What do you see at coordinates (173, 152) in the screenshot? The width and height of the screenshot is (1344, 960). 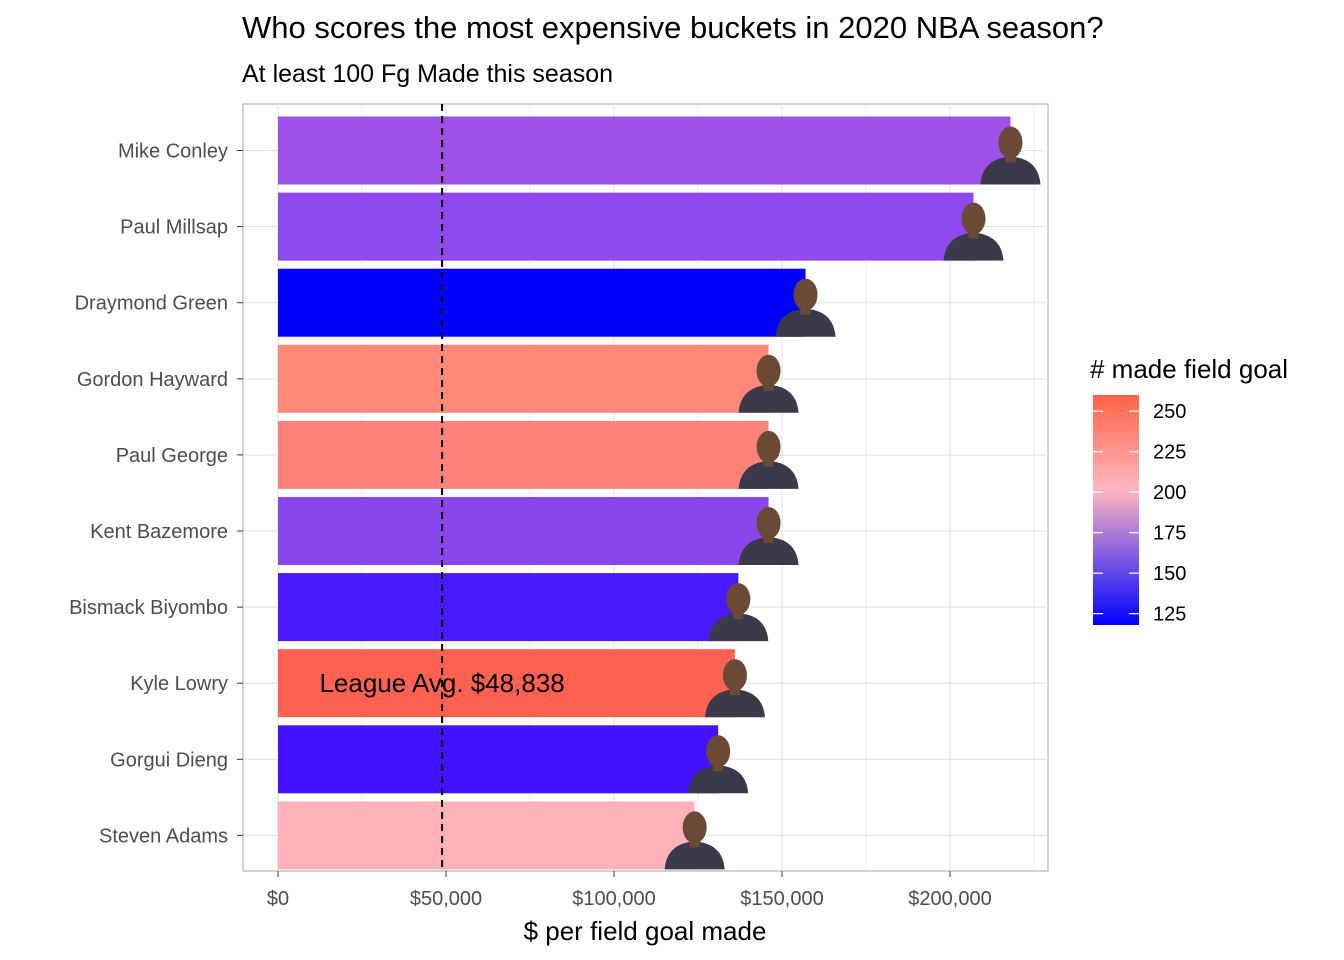 I see `y-tick-label: Mike Conley` at bounding box center [173, 152].